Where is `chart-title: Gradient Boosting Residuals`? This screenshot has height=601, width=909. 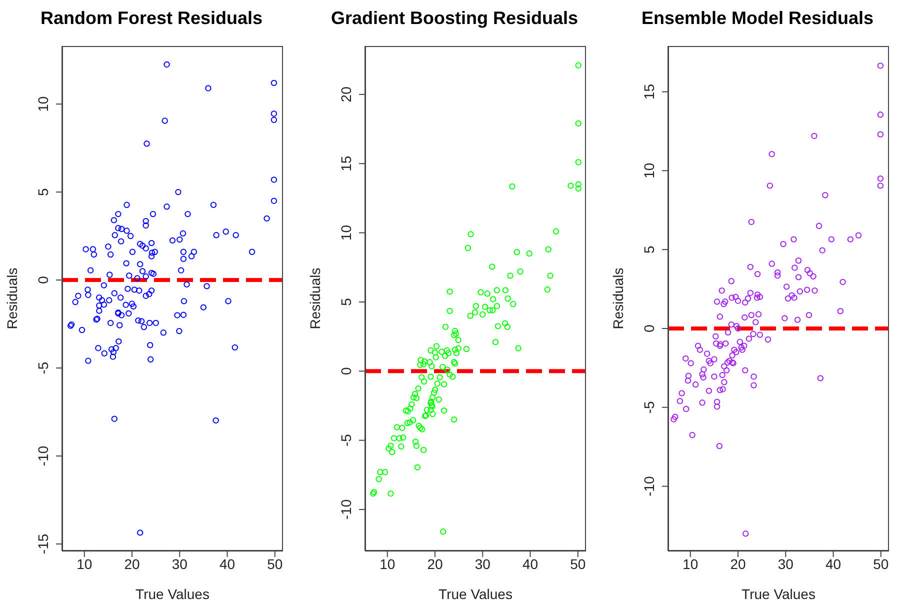
chart-title: Gradient Boosting Residuals is located at coordinates (455, 18).